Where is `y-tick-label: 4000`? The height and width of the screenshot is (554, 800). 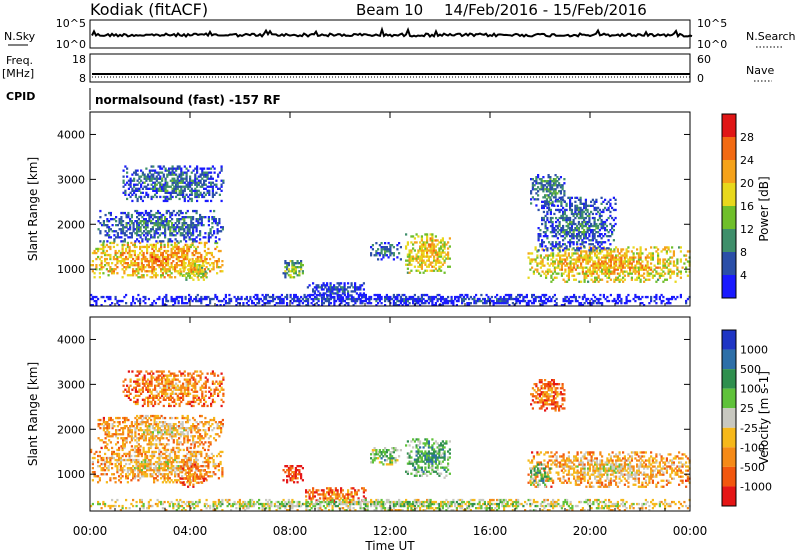
y-tick-label: 4000 is located at coordinates (71, 134).